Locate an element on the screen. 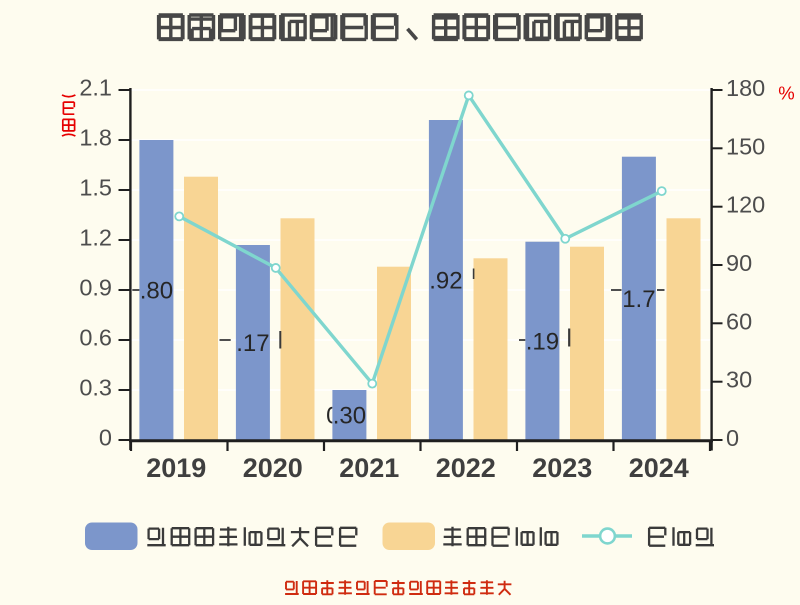 The image size is (800, 605). svg-text: .17 is located at coordinates (252, 343).